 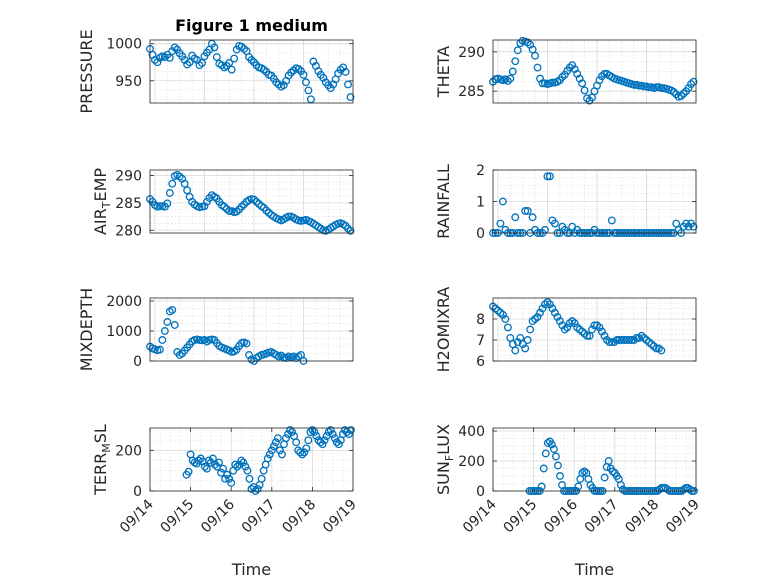 I want to click on y-tick-label: 2, so click(x=480, y=171).